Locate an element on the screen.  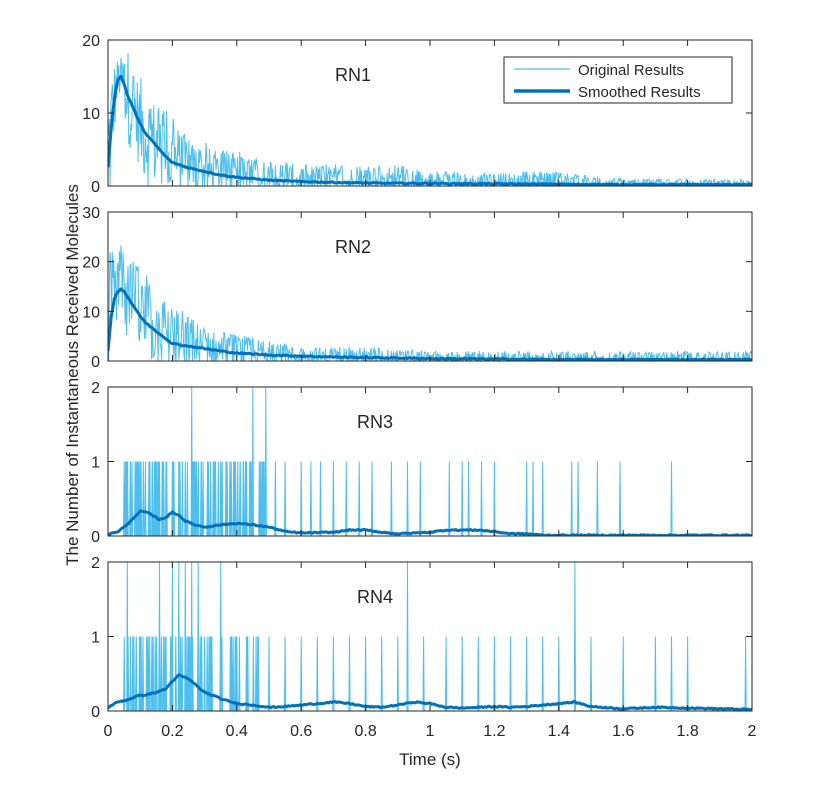
legend: Original Results Smoothed Results is located at coordinates (618, 80).